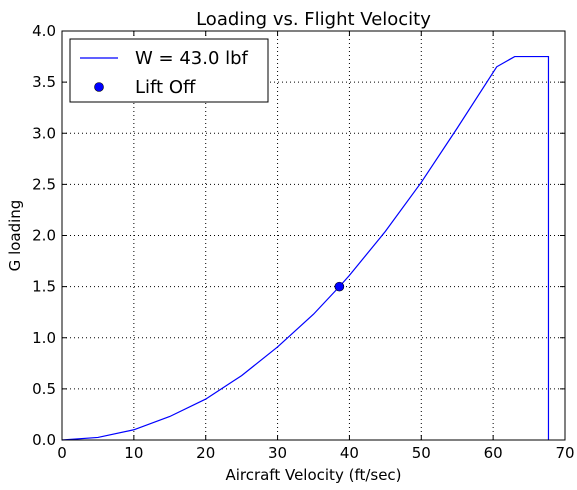  What do you see at coordinates (15, 236) in the screenshot?
I see `y-axis-label: G loading` at bounding box center [15, 236].